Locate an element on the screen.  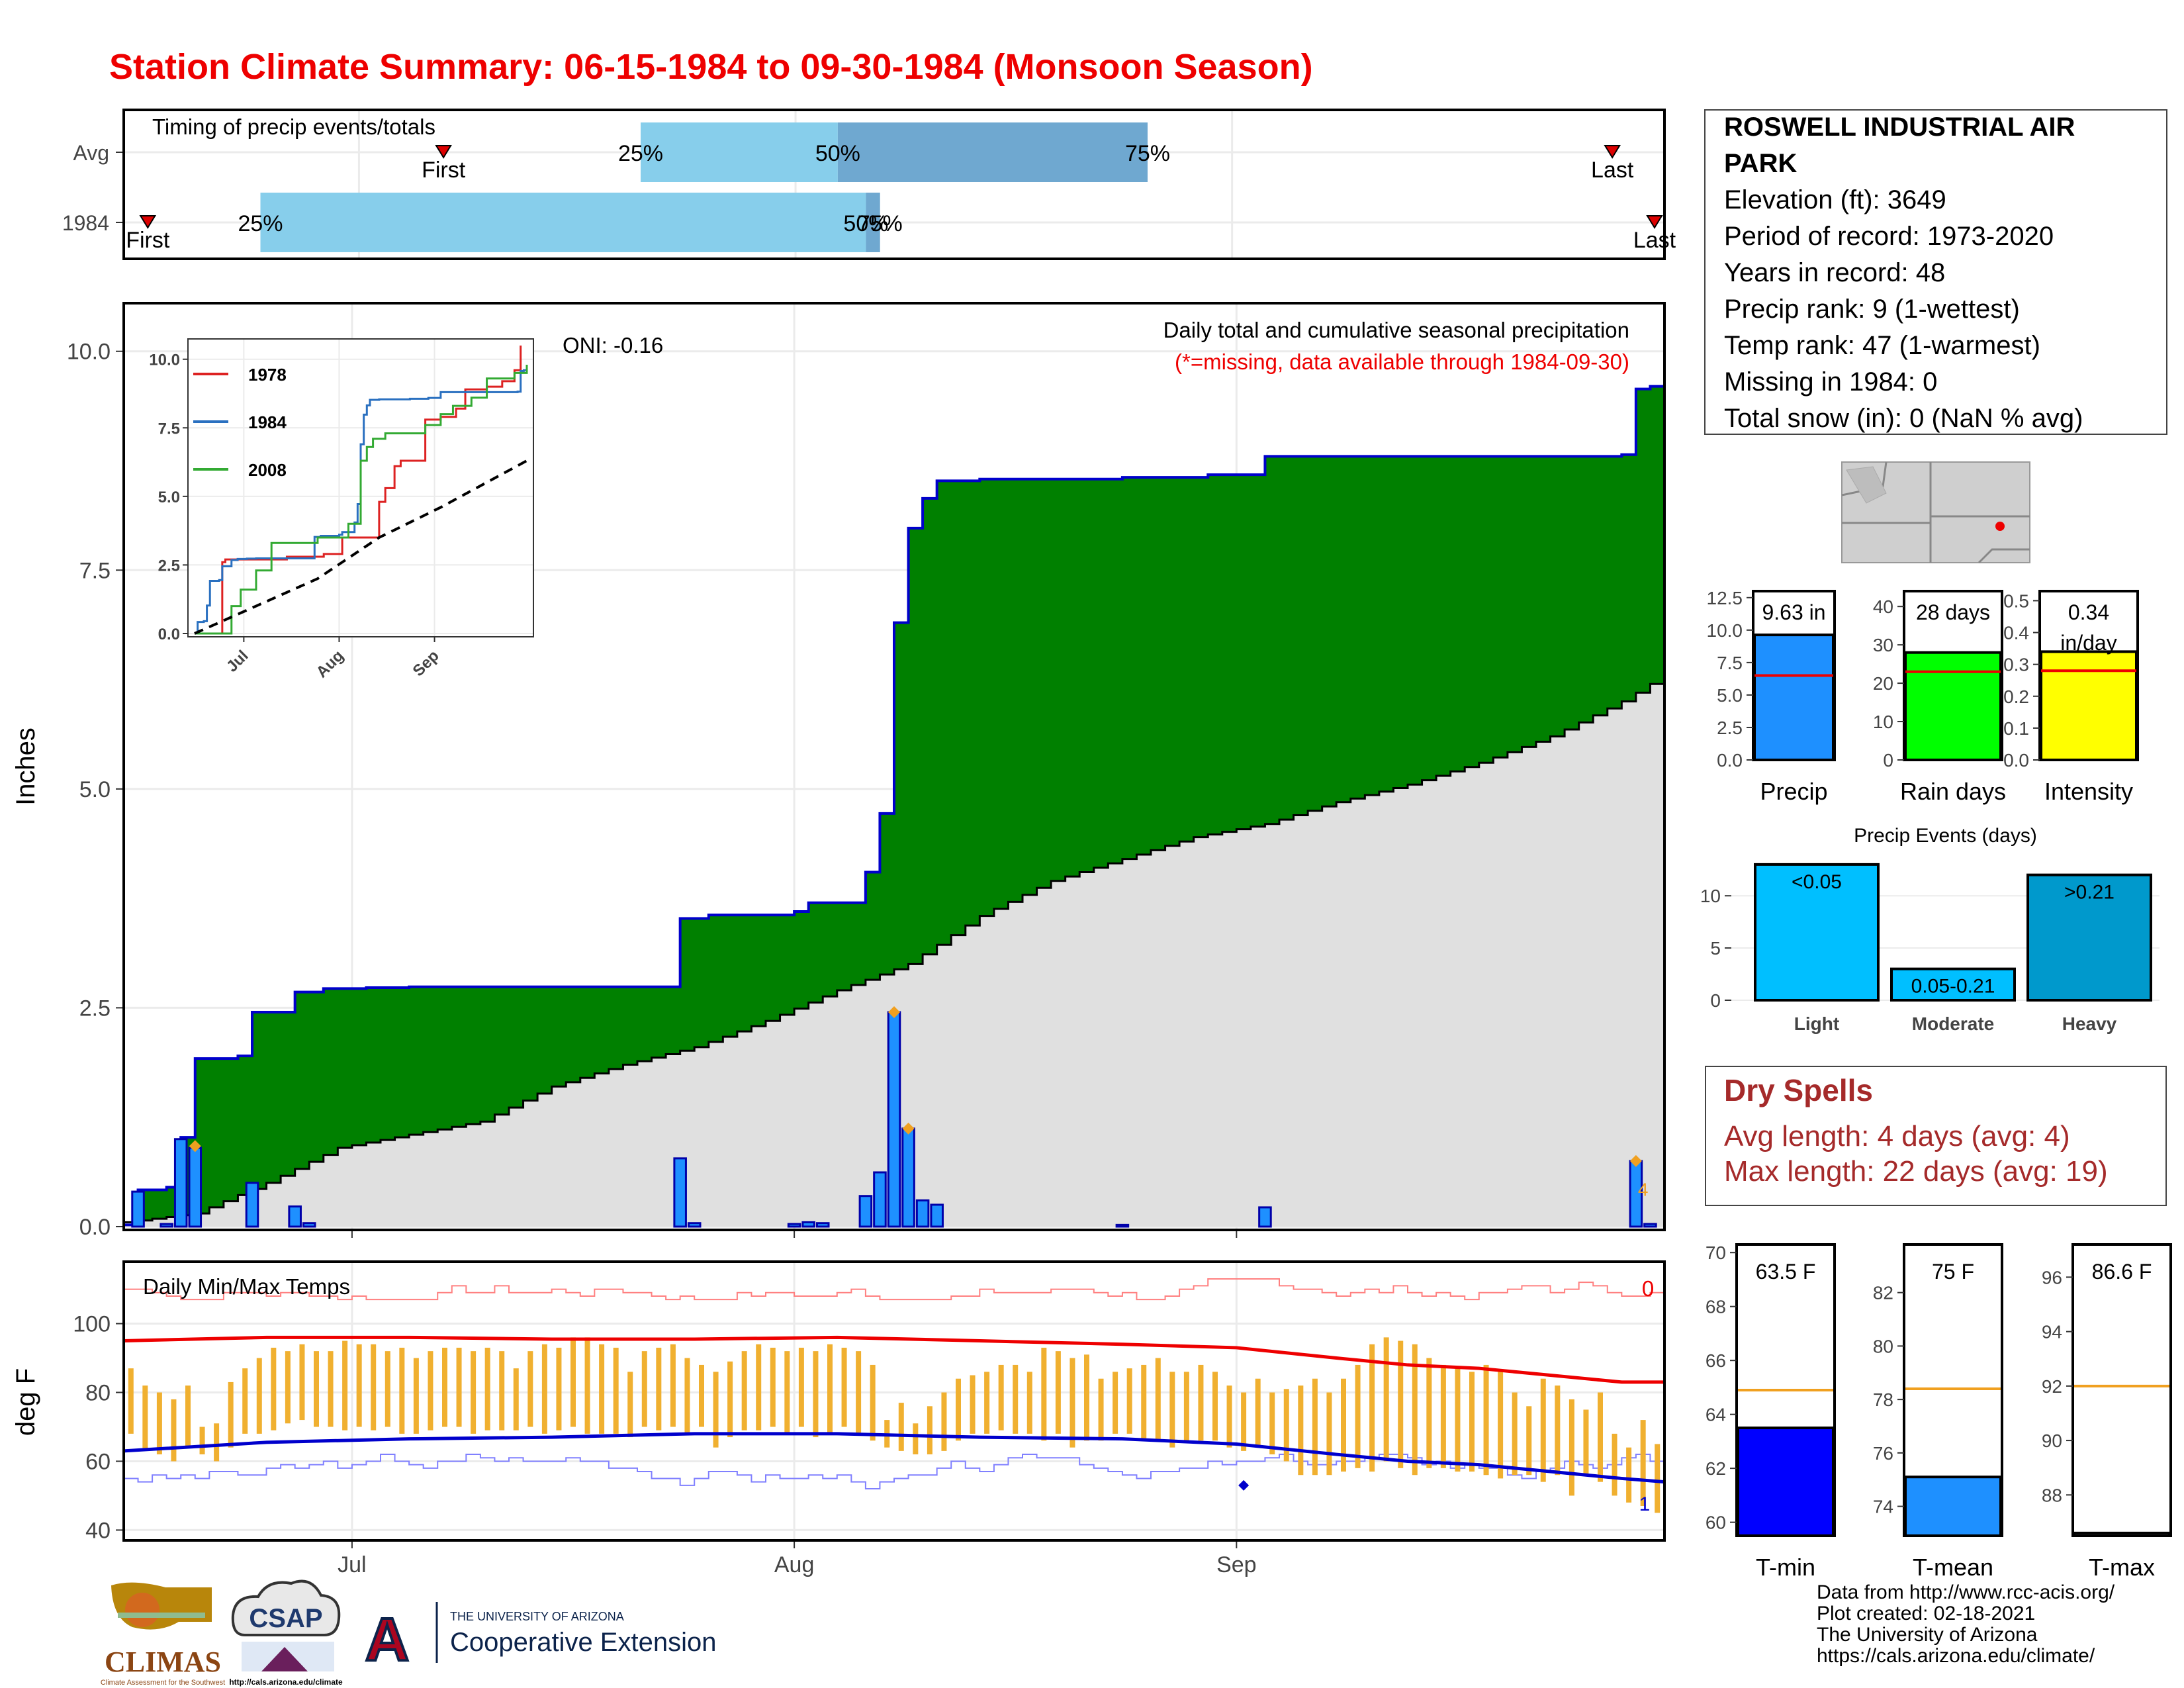
precip-ylabel: Inches is located at coordinates (26, 766).